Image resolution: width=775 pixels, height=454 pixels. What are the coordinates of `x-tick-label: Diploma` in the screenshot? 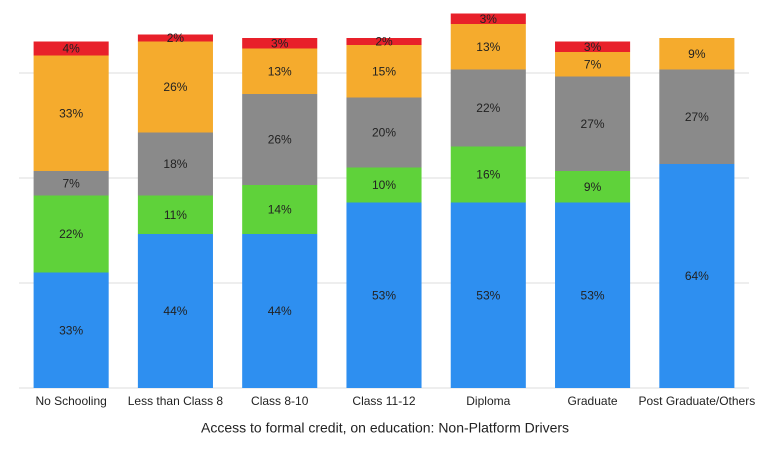 It's located at (488, 401).